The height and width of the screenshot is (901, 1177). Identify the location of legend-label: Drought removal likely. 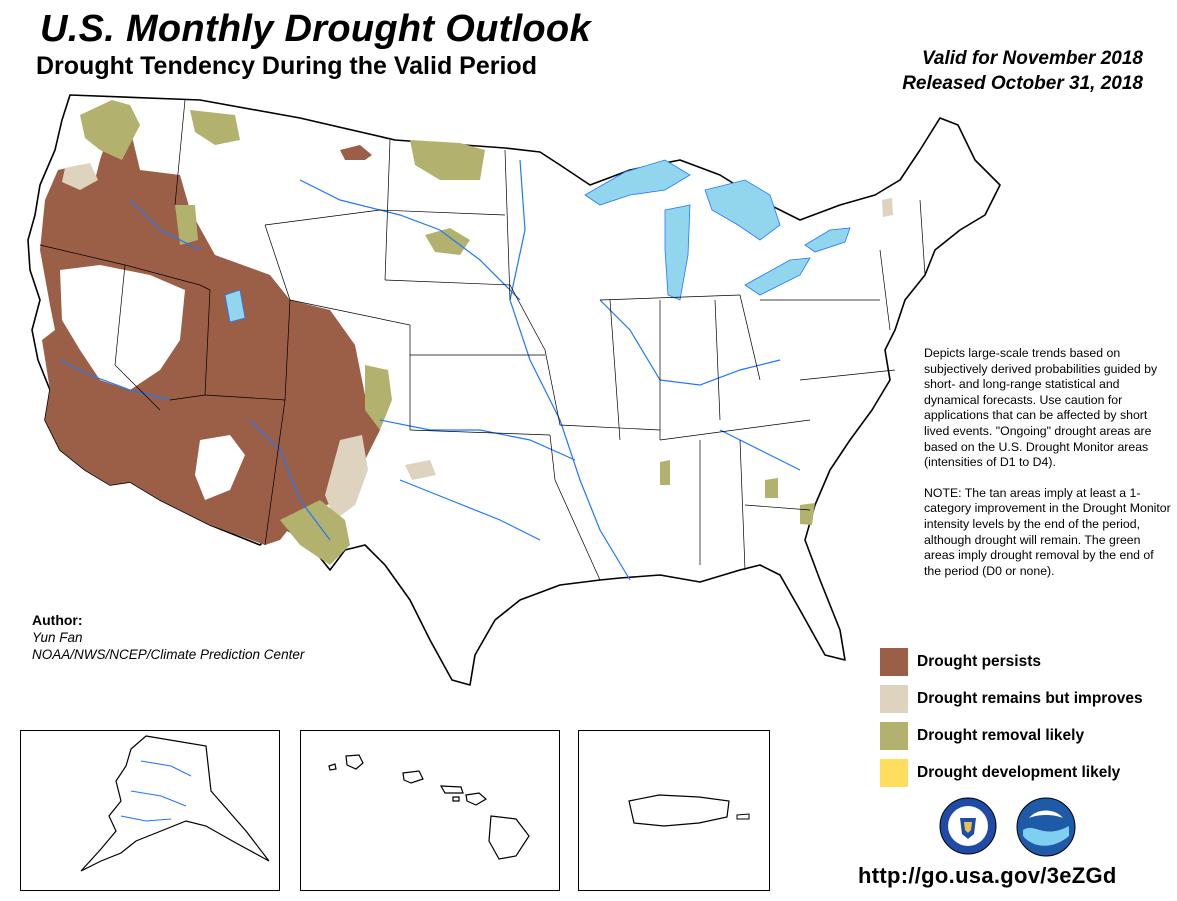
(1001, 735).